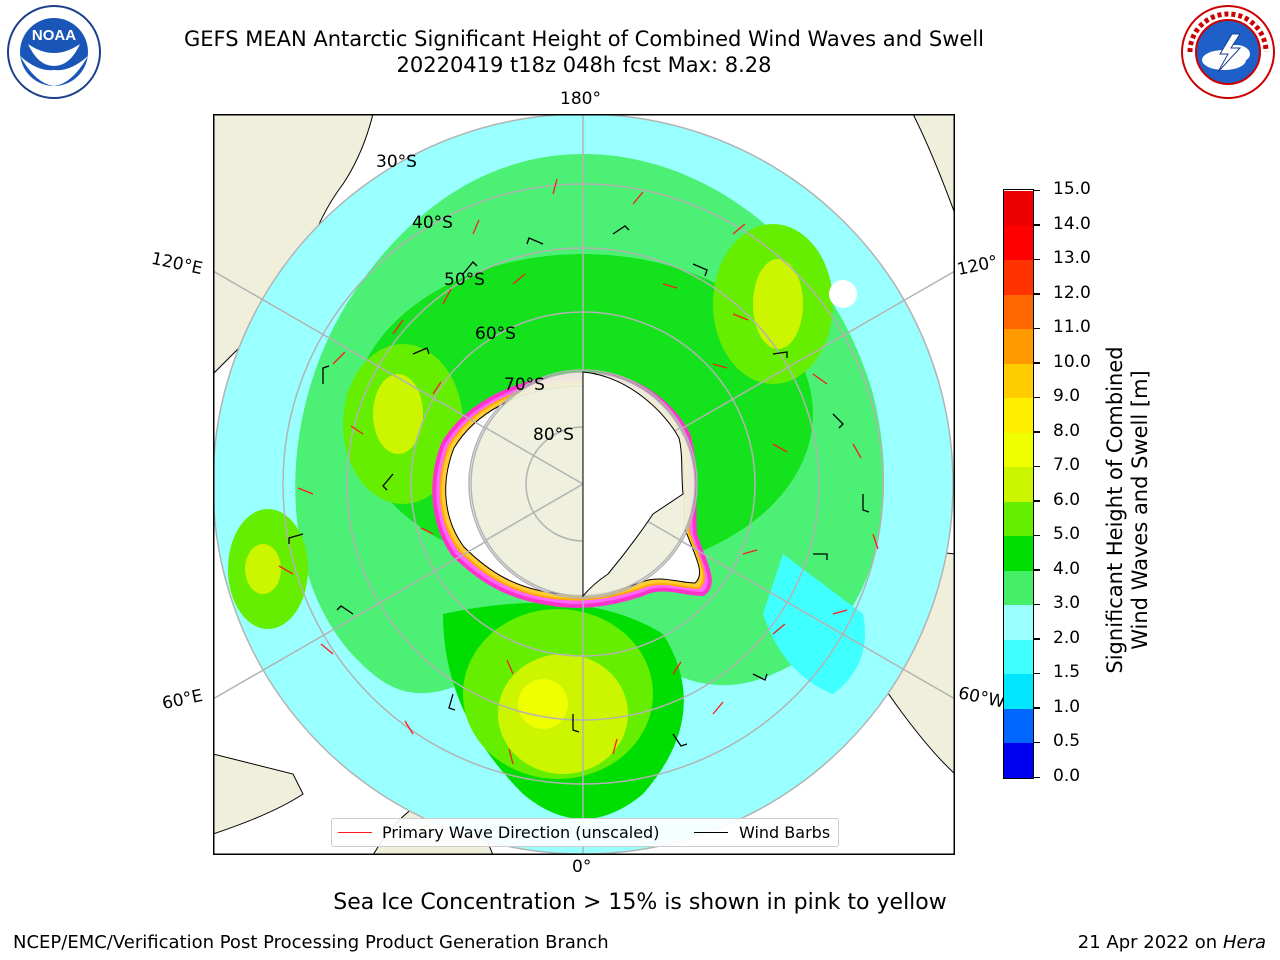 The image size is (1280, 960). I want to click on colorbar-tick-label: 13.0, so click(1072, 258).